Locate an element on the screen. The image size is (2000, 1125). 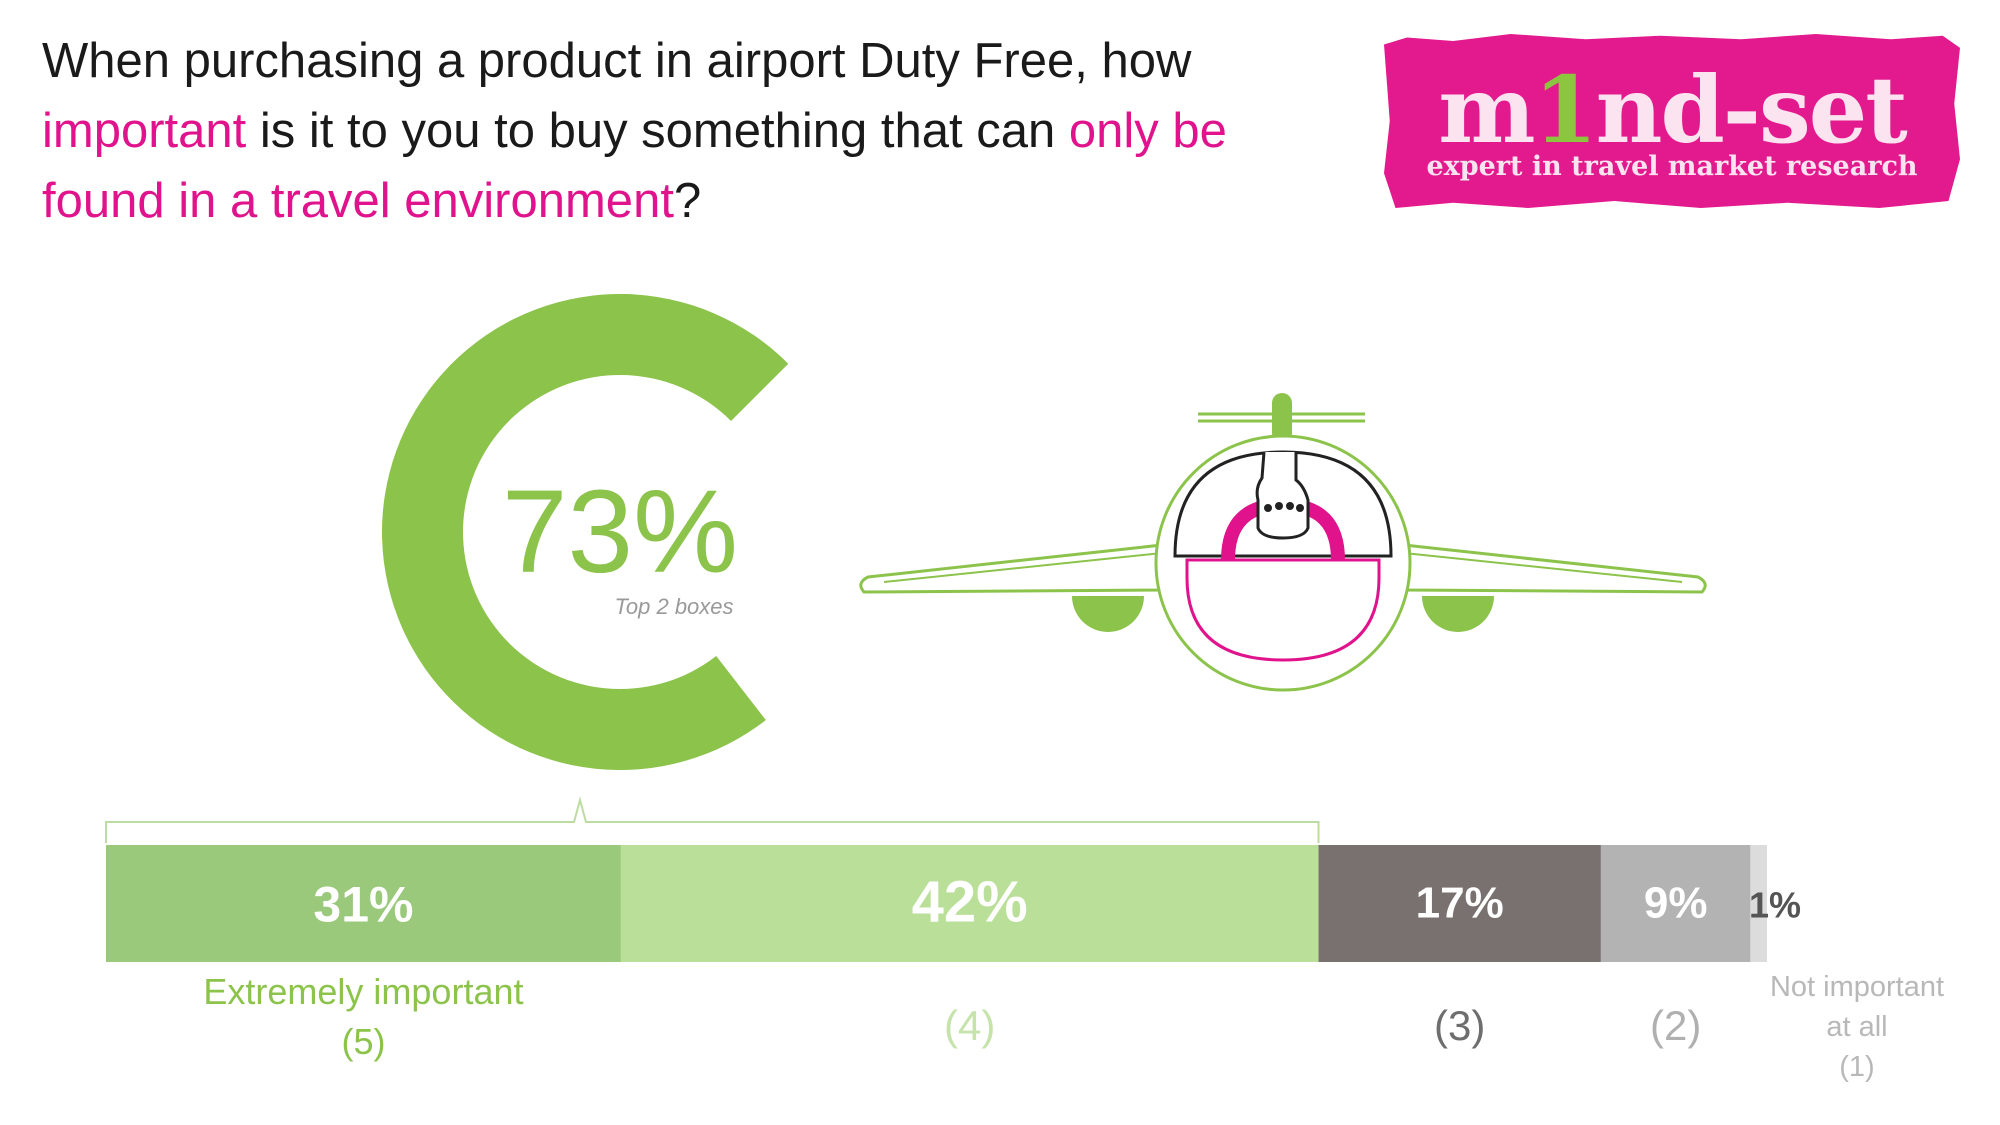
top2-donut-arc is located at coordinates (585, 532).